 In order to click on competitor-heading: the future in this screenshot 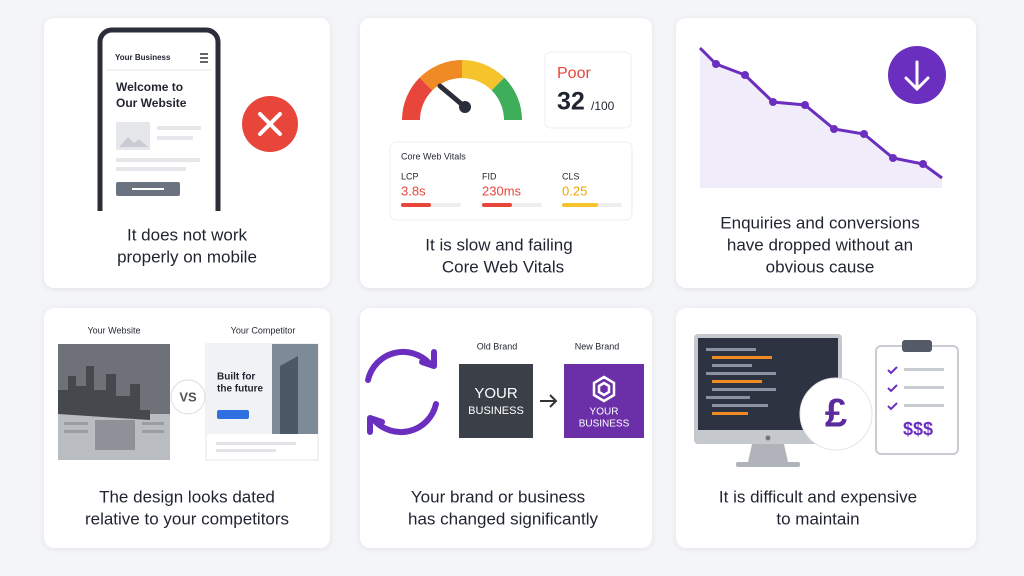, I will do `click(240, 389)`.